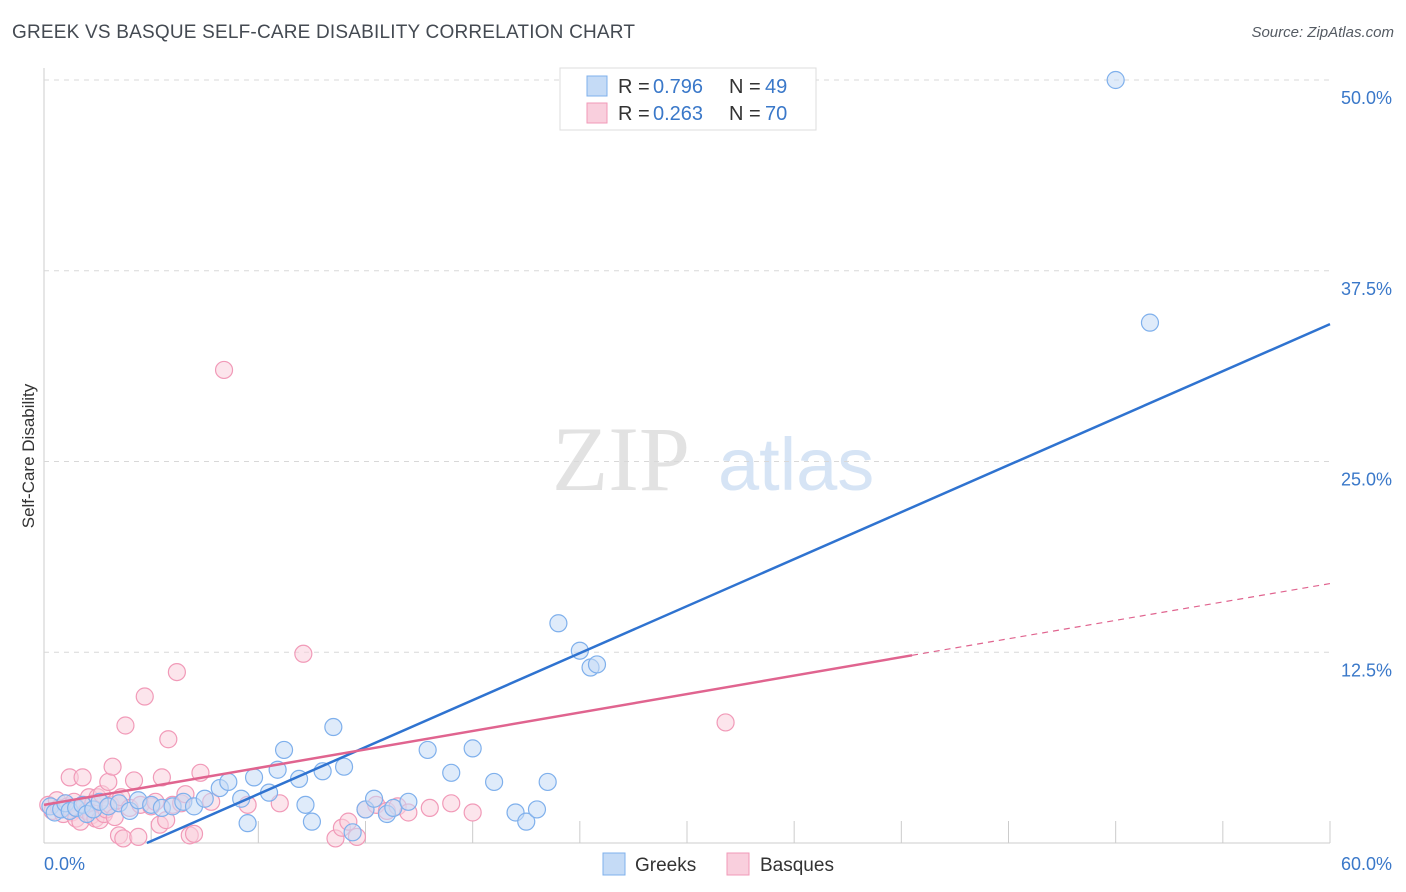  I want to click on greeks-series-name: Greeks, so click(665, 865).